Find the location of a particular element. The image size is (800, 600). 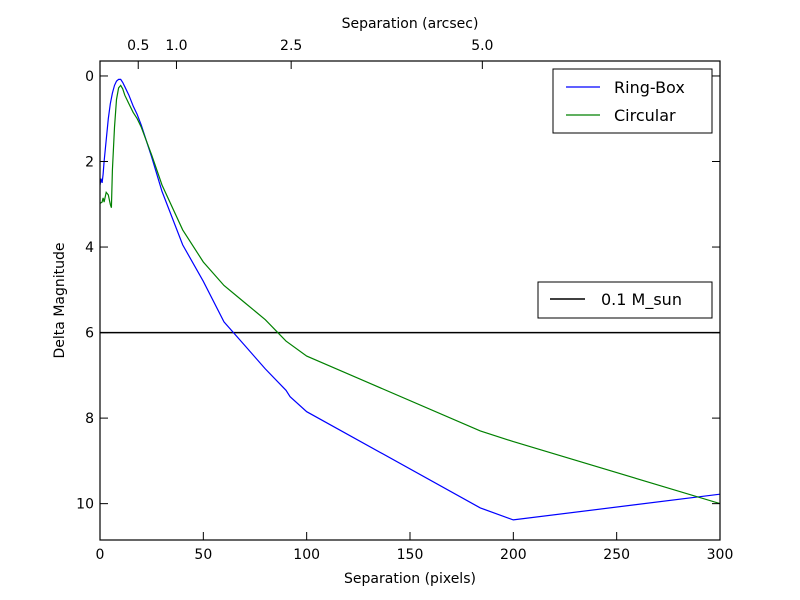

top-tick-label: 2.5 is located at coordinates (291, 46).